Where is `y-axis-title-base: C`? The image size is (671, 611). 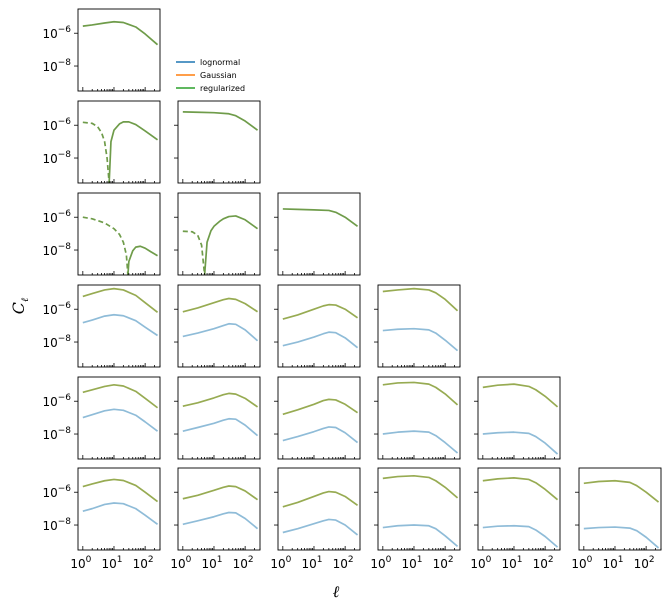
y-axis-title-base: C is located at coordinates (18, 308).